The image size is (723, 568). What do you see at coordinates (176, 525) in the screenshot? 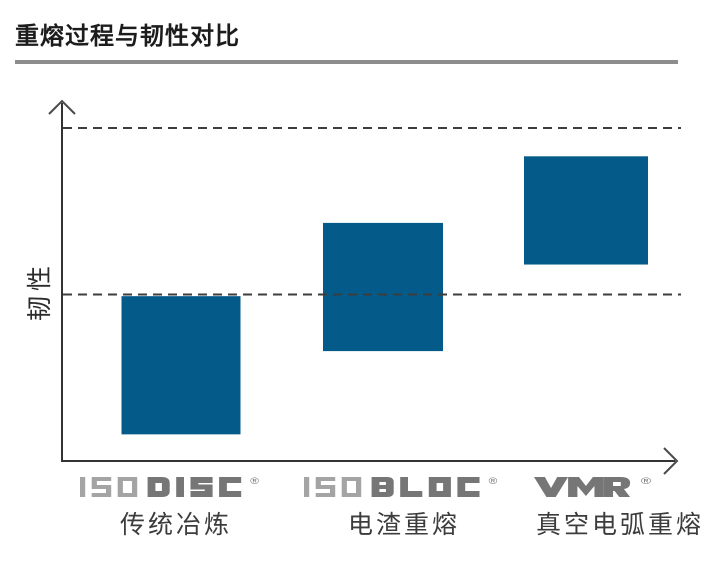
I see `x-label-isodisc: 传统冶炼` at bounding box center [176, 525].